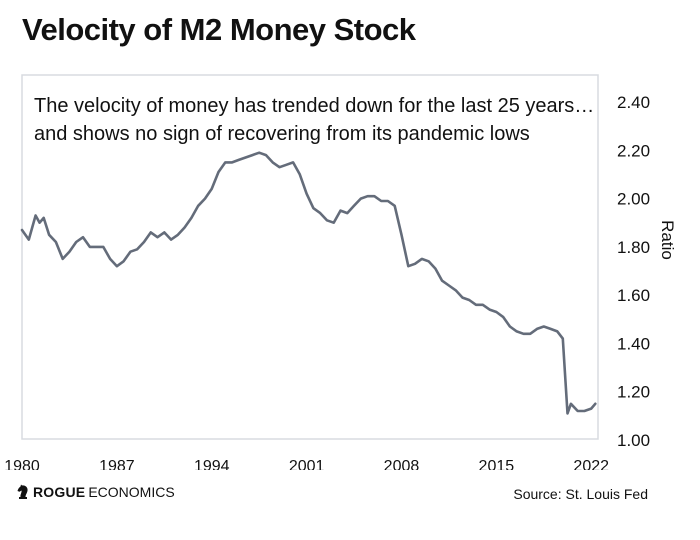 The image size is (700, 540). What do you see at coordinates (633, 440) in the screenshot?
I see `y-tick-label: 1.00` at bounding box center [633, 440].